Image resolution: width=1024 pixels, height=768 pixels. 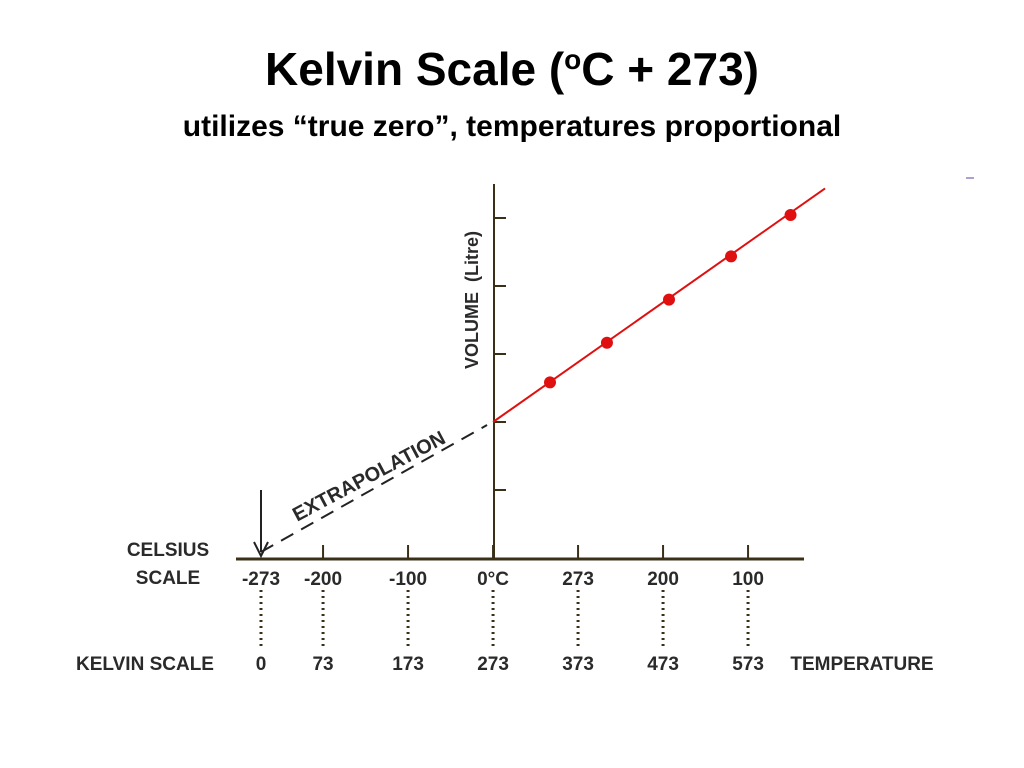 What do you see at coordinates (408, 579) in the screenshot?
I see `celsius-tick-label-2: -100` at bounding box center [408, 579].